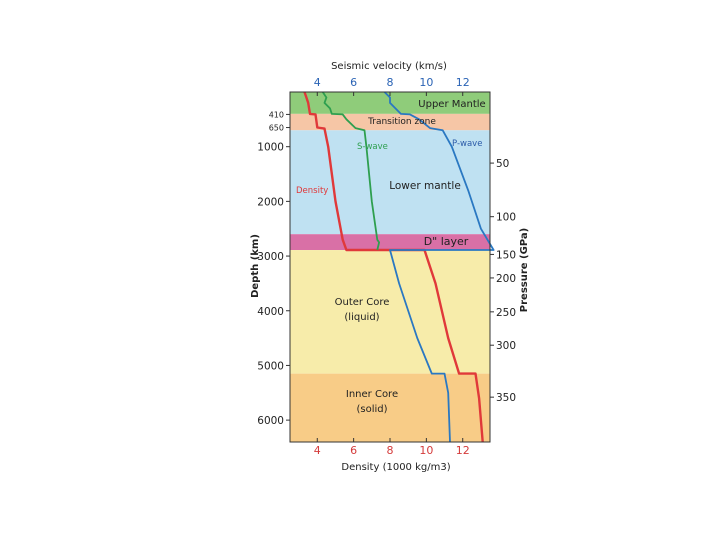 The height and width of the screenshot is (540, 720). I want to click on depth-tick-label: 5000, so click(270, 366).